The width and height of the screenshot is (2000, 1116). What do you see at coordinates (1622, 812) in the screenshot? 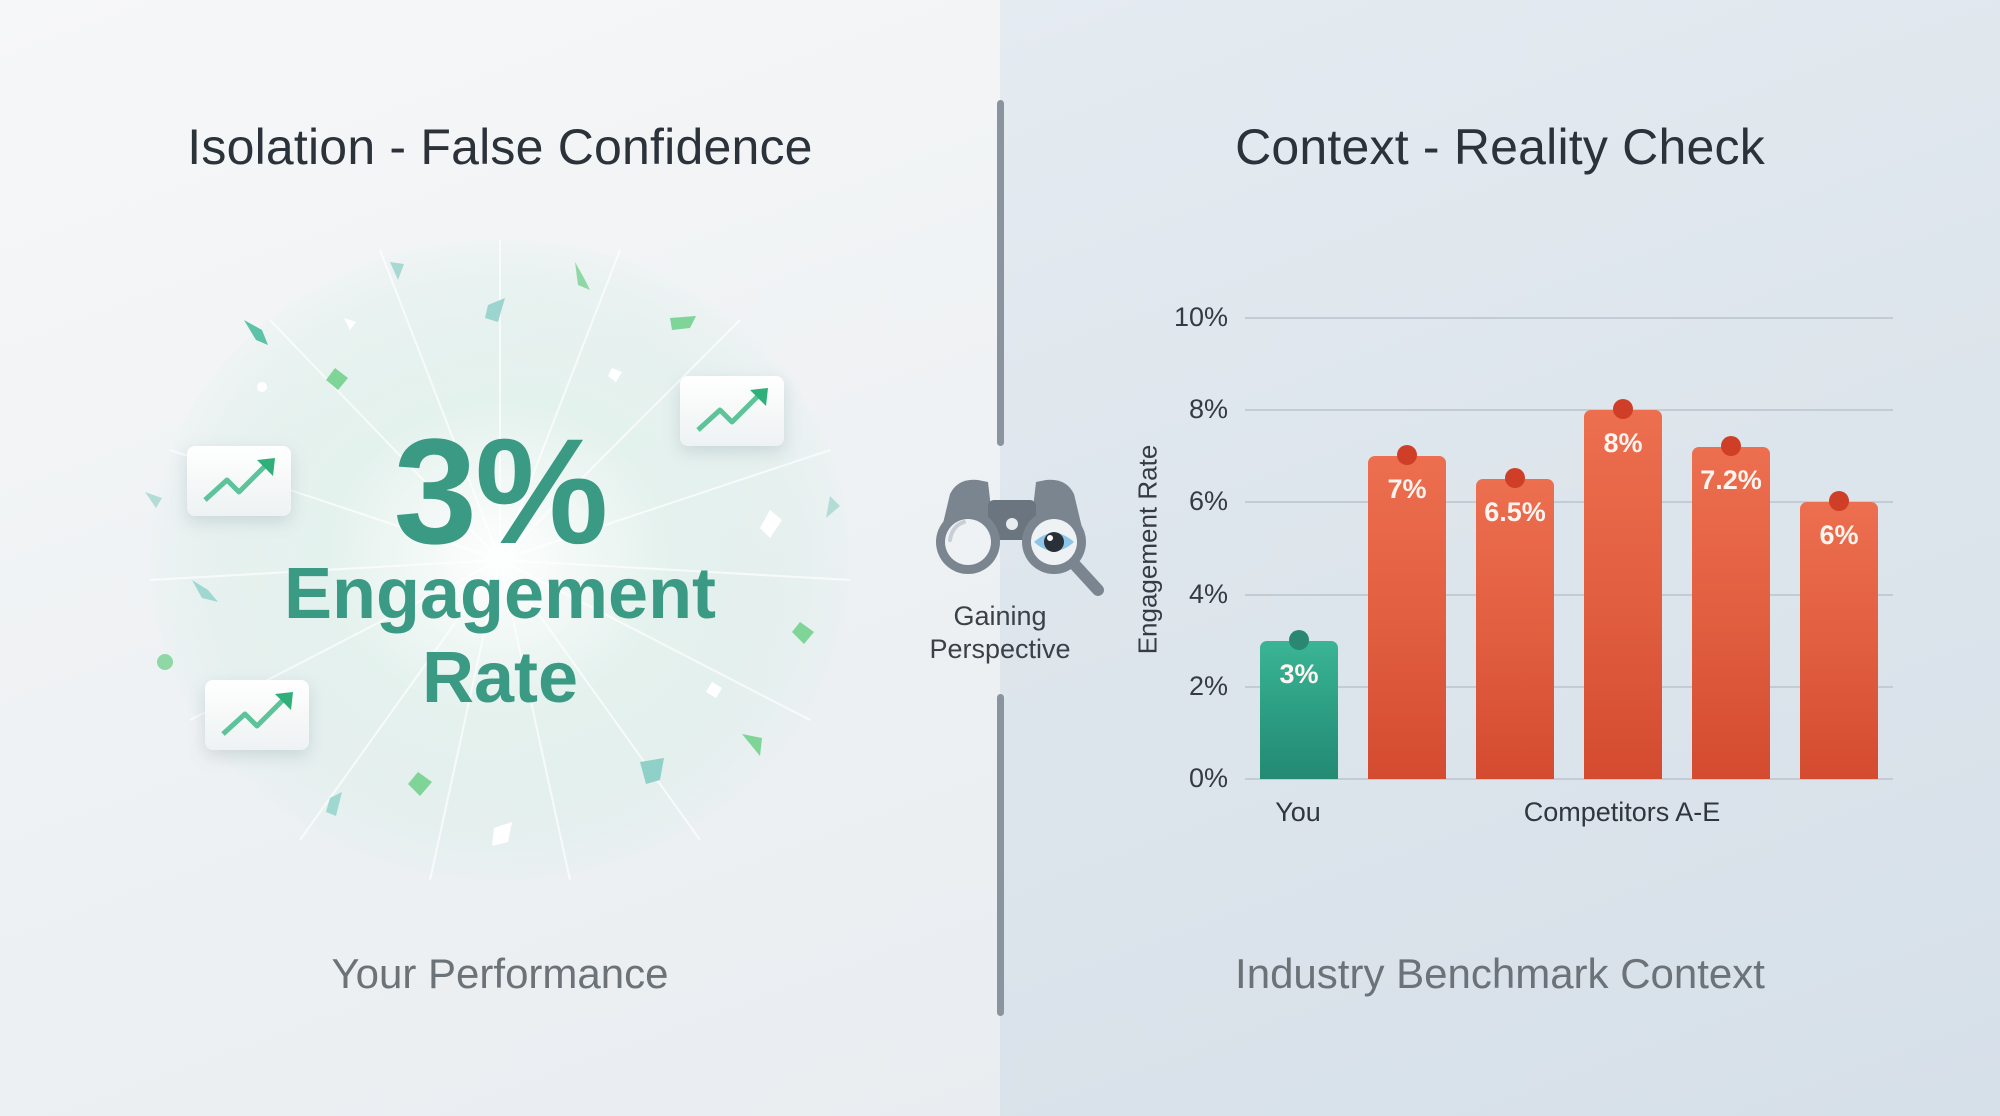
I see `x-label-competitors: Competitors A-E` at bounding box center [1622, 812].